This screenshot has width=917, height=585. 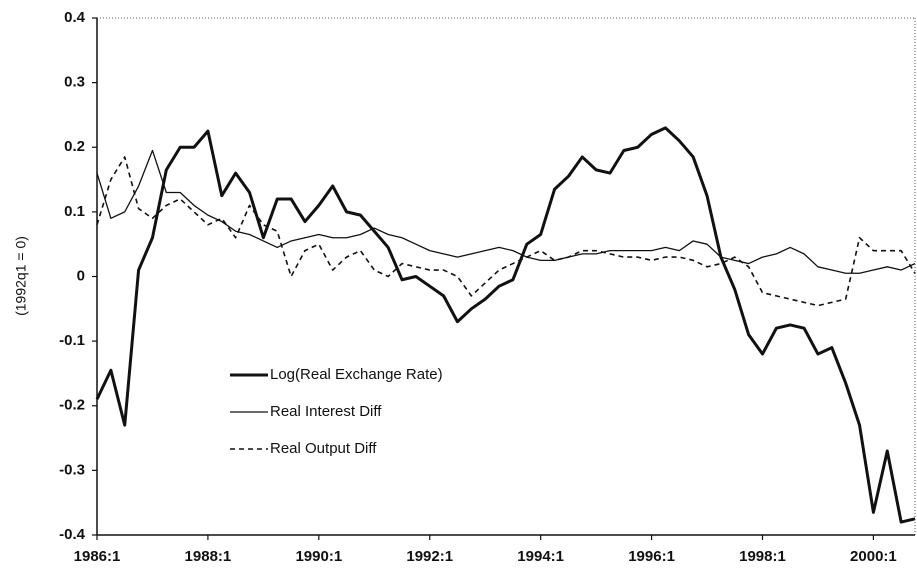 I want to click on x-tick-label: 2000:1, so click(x=873, y=556).